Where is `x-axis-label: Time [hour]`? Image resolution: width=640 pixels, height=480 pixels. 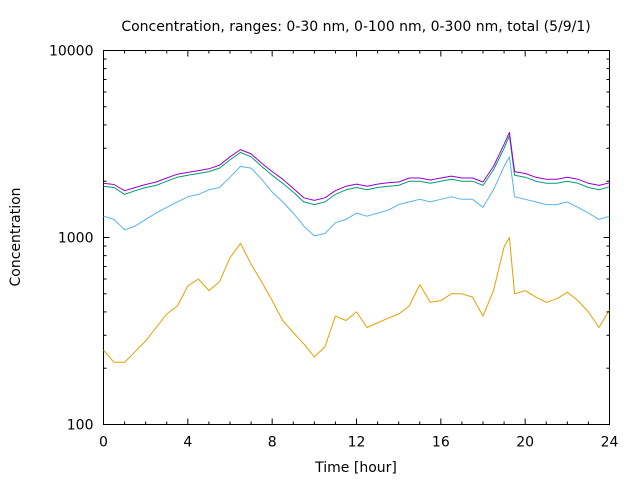
x-axis-label: Time [hour] is located at coordinates (355, 468).